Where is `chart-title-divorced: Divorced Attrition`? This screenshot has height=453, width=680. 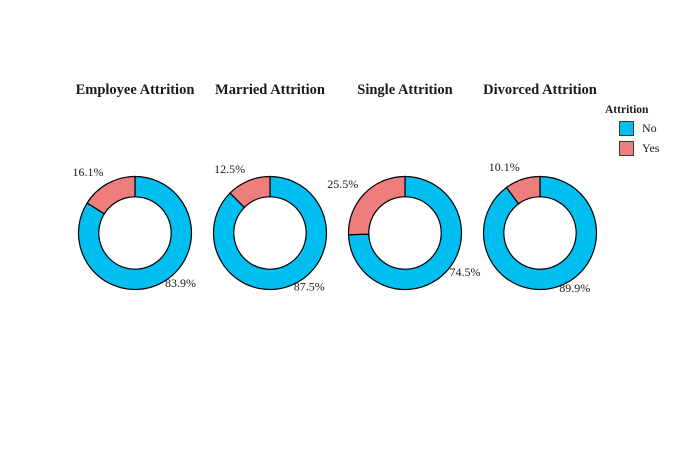 chart-title-divorced: Divorced Attrition is located at coordinates (540, 90).